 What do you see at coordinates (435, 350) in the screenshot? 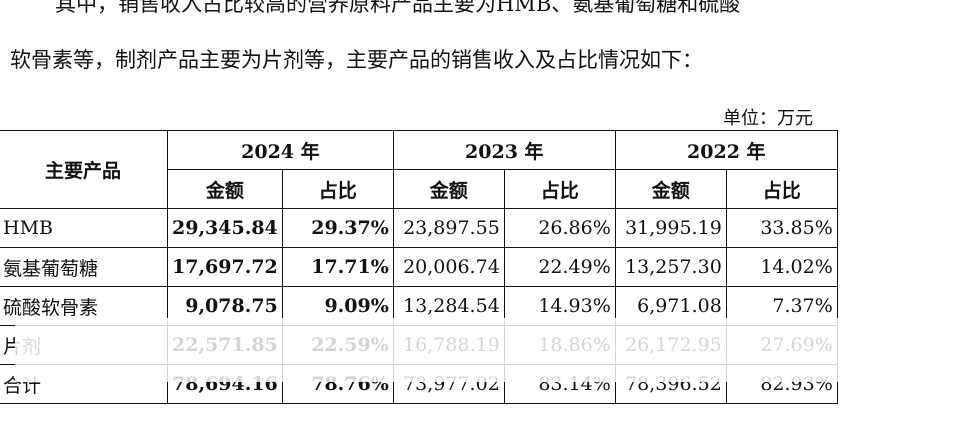
I see `overlay` at bounding box center [435, 350].